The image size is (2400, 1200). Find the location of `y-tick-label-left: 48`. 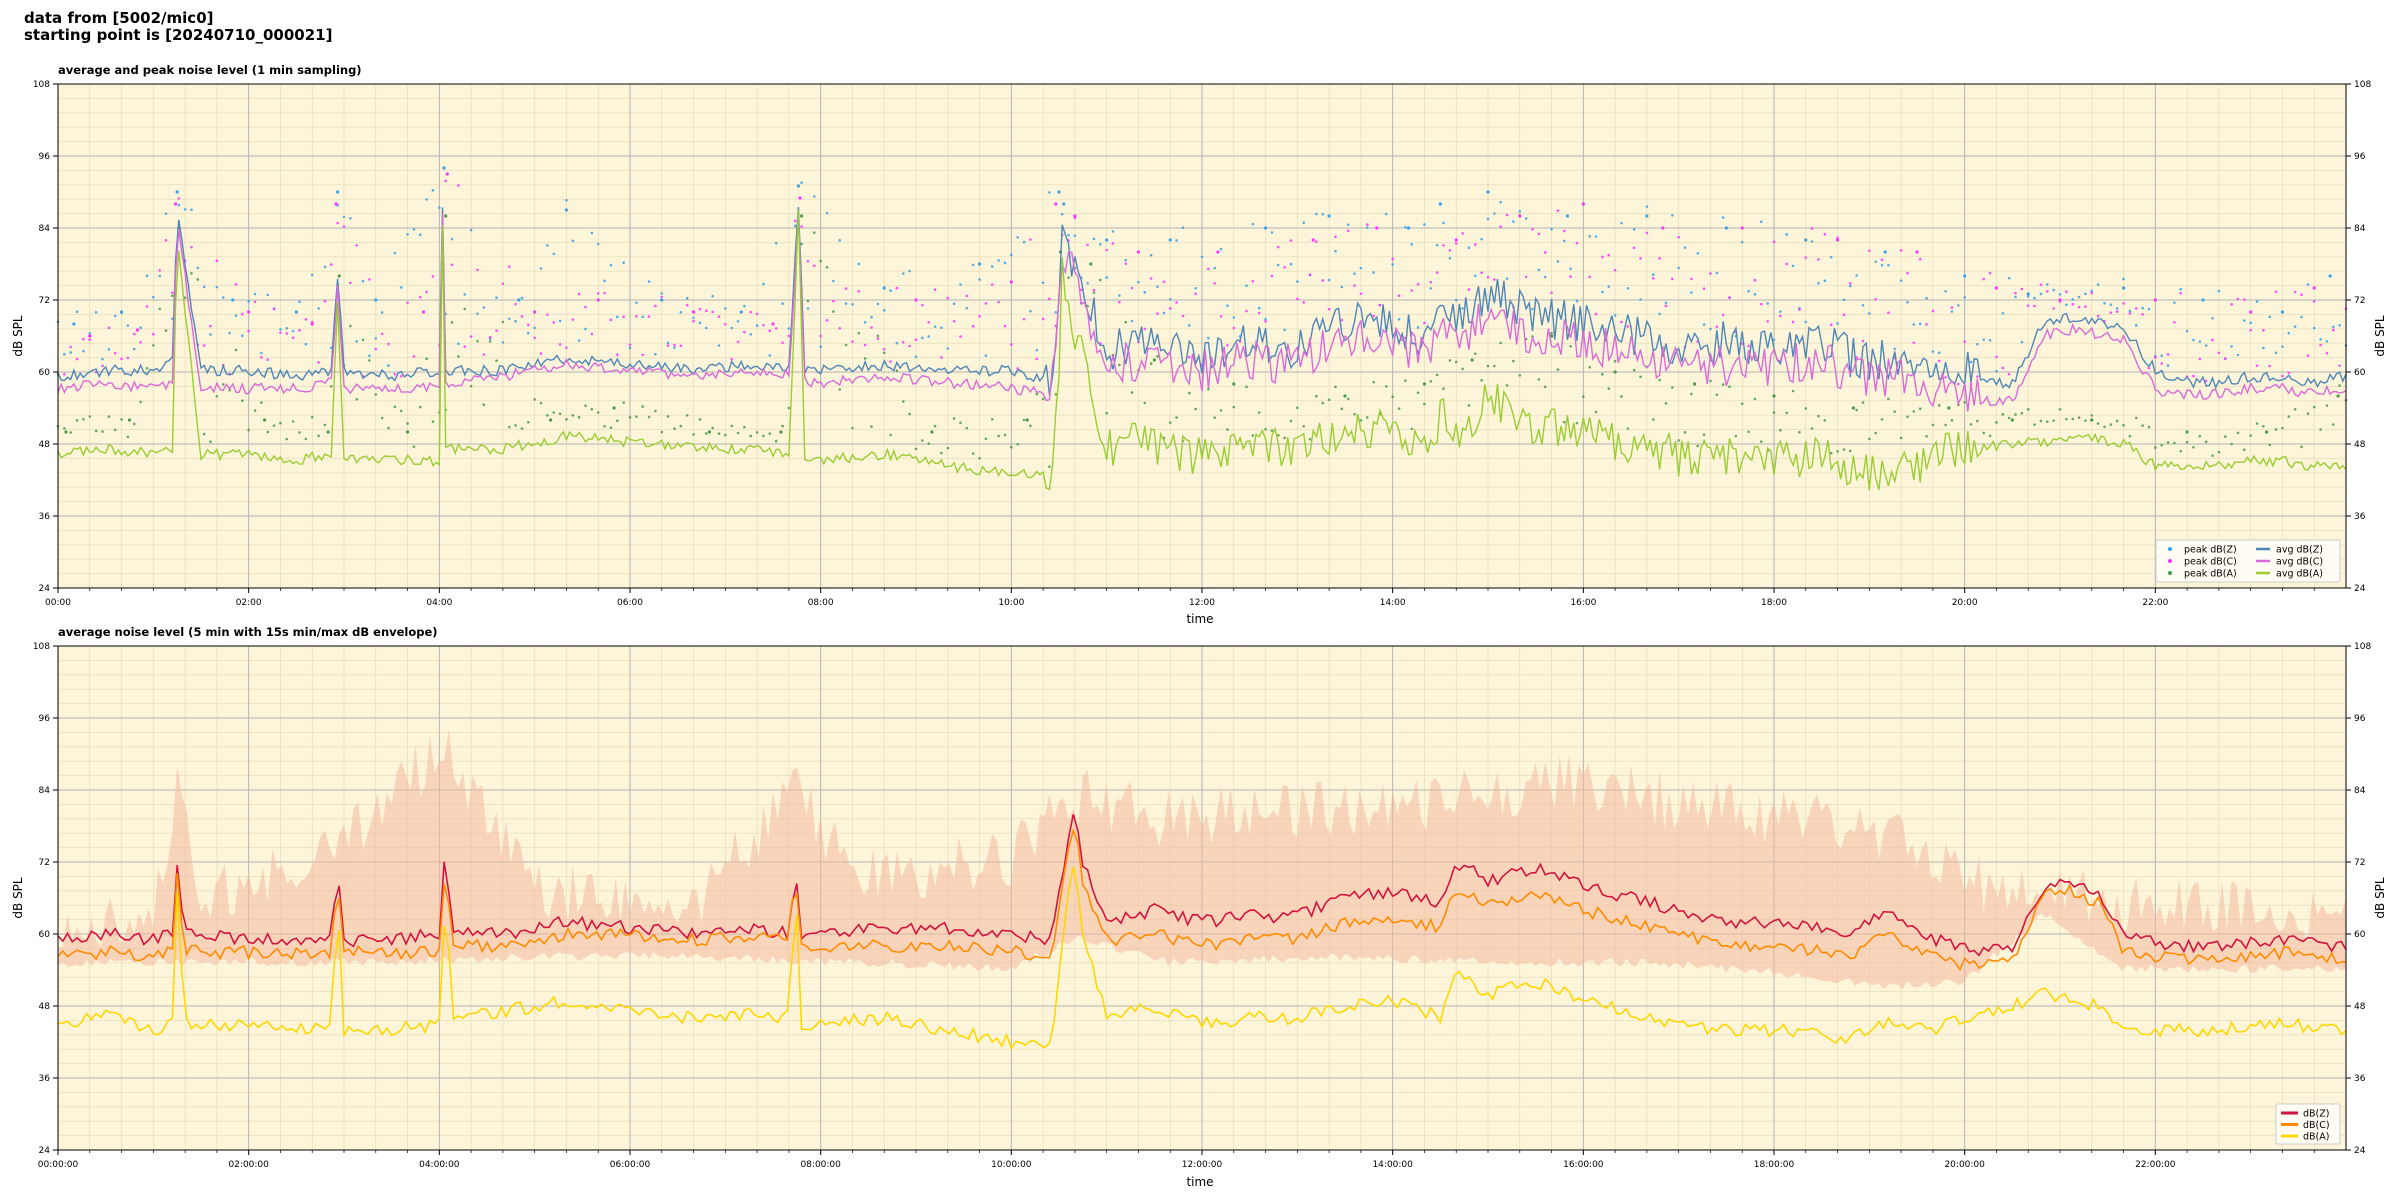

y-tick-label-left: 48 is located at coordinates (45, 445).